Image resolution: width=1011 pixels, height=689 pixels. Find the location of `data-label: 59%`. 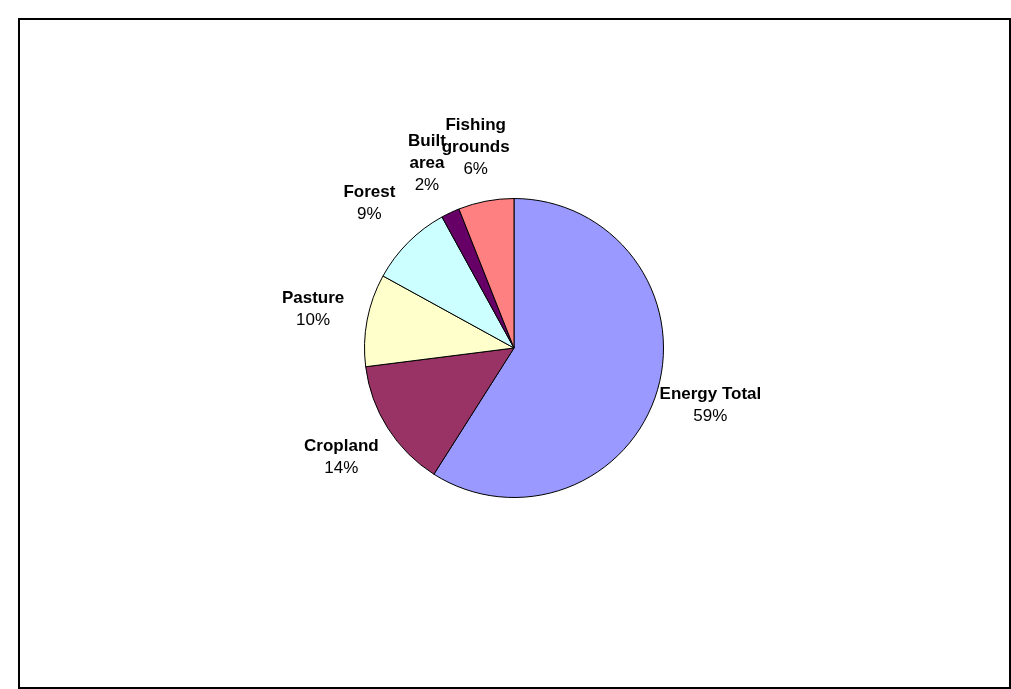

data-label: 59% is located at coordinates (710, 415).